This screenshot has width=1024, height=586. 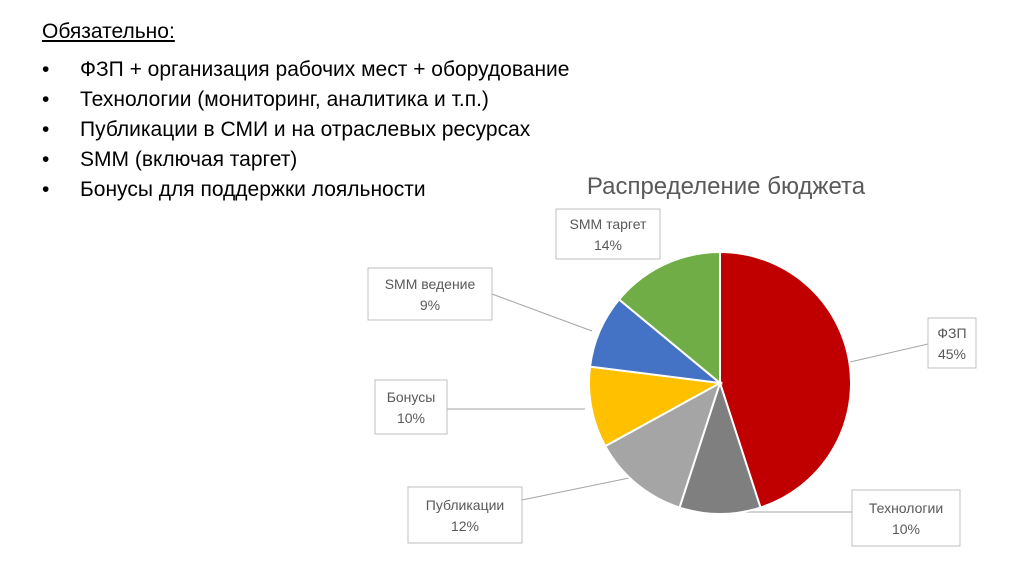 What do you see at coordinates (608, 245) in the screenshot?
I see `slice-percent: 14%` at bounding box center [608, 245].